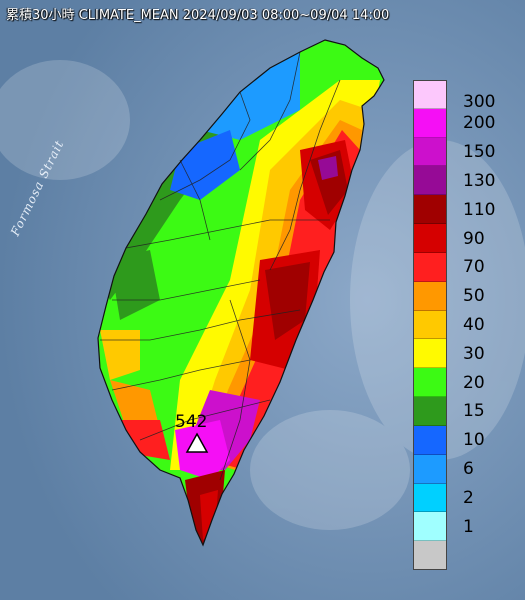  Describe the element at coordinates (474, 296) in the screenshot. I see `legend-label: 50` at that location.